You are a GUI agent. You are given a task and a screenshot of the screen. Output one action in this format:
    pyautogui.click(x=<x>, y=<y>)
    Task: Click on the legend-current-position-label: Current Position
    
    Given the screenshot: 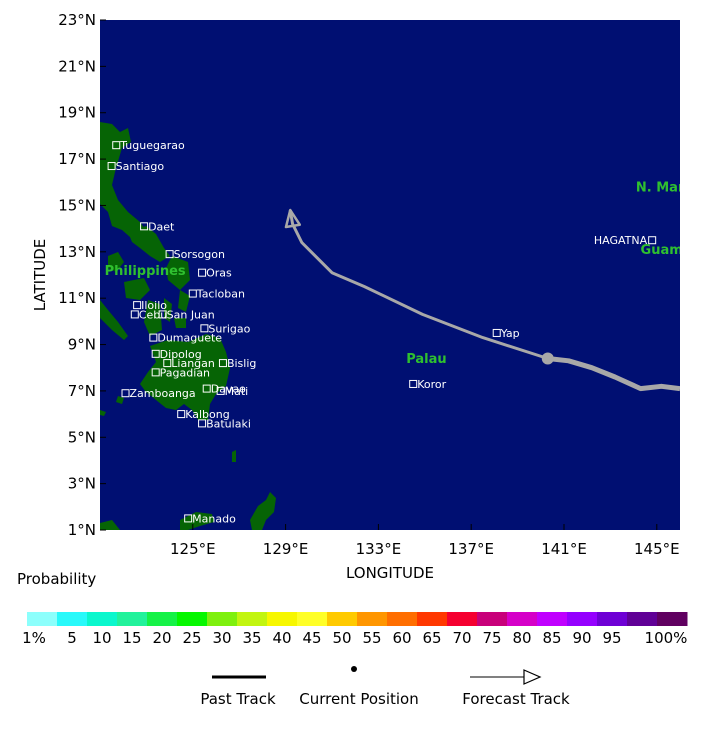 What is the action you would take?
    pyautogui.click(x=359, y=699)
    